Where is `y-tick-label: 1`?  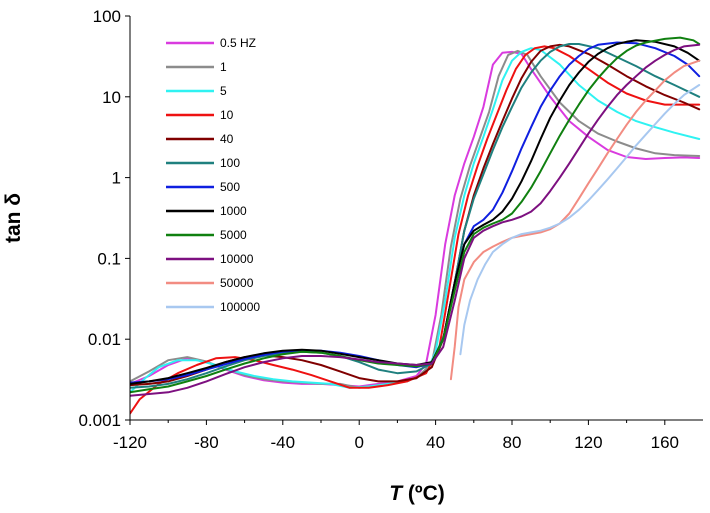 y-tick-label: 1 is located at coordinates (116, 178).